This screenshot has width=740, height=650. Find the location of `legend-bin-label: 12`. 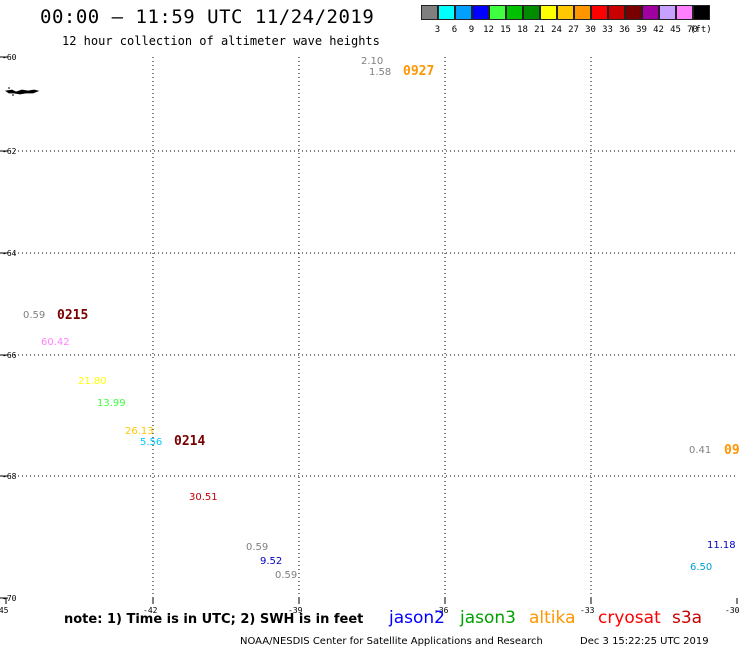

legend-bin-label: 12 is located at coordinates (488, 30).